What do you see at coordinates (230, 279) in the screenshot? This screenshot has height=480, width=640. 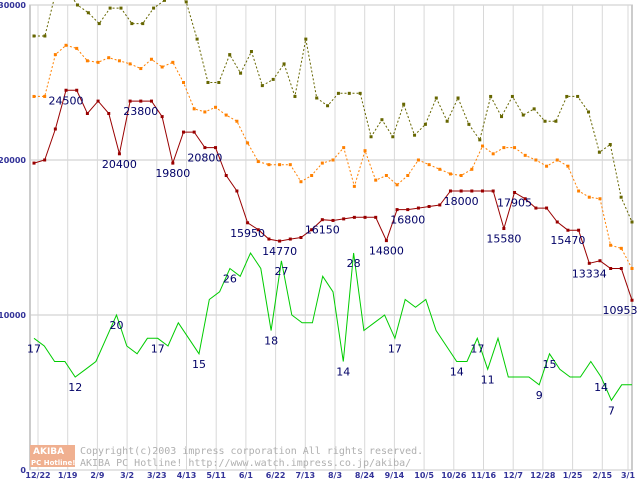 I see `data-label-count-21: 26` at bounding box center [230, 279].